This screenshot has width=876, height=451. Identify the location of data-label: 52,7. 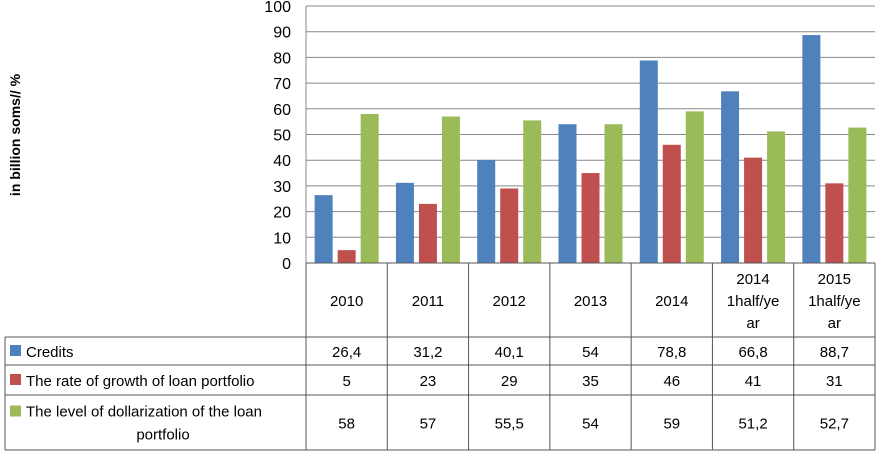
(834, 424).